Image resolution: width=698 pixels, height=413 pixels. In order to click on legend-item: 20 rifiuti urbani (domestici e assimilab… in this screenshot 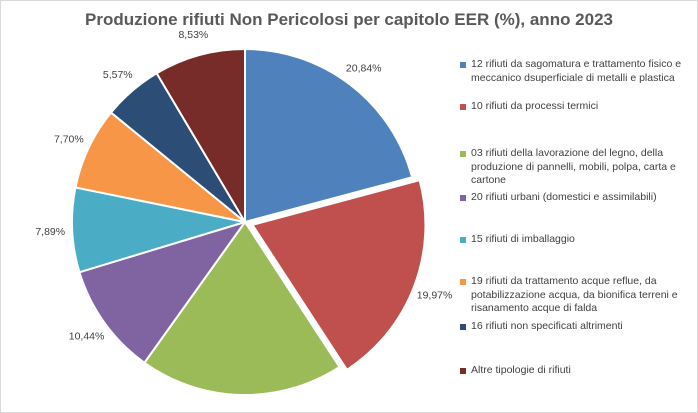, I will do `click(576, 198)`.